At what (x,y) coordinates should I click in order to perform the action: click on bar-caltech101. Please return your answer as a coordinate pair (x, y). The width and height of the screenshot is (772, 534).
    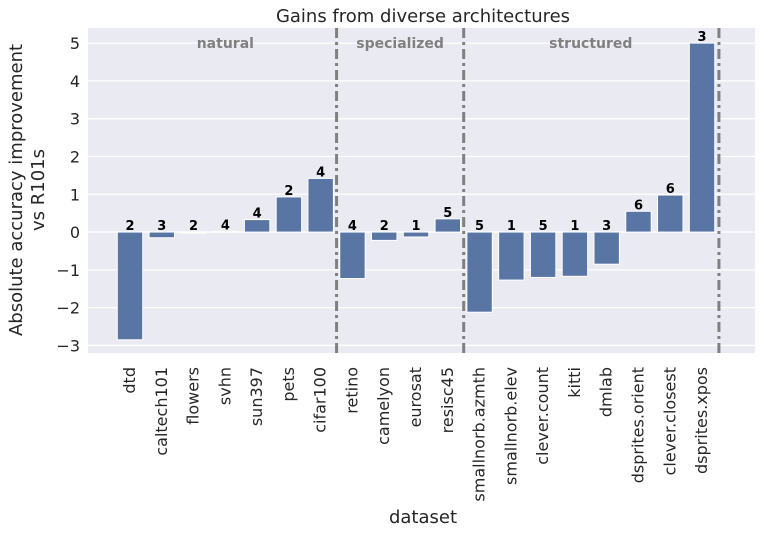
    Looking at the image, I should click on (161, 235).